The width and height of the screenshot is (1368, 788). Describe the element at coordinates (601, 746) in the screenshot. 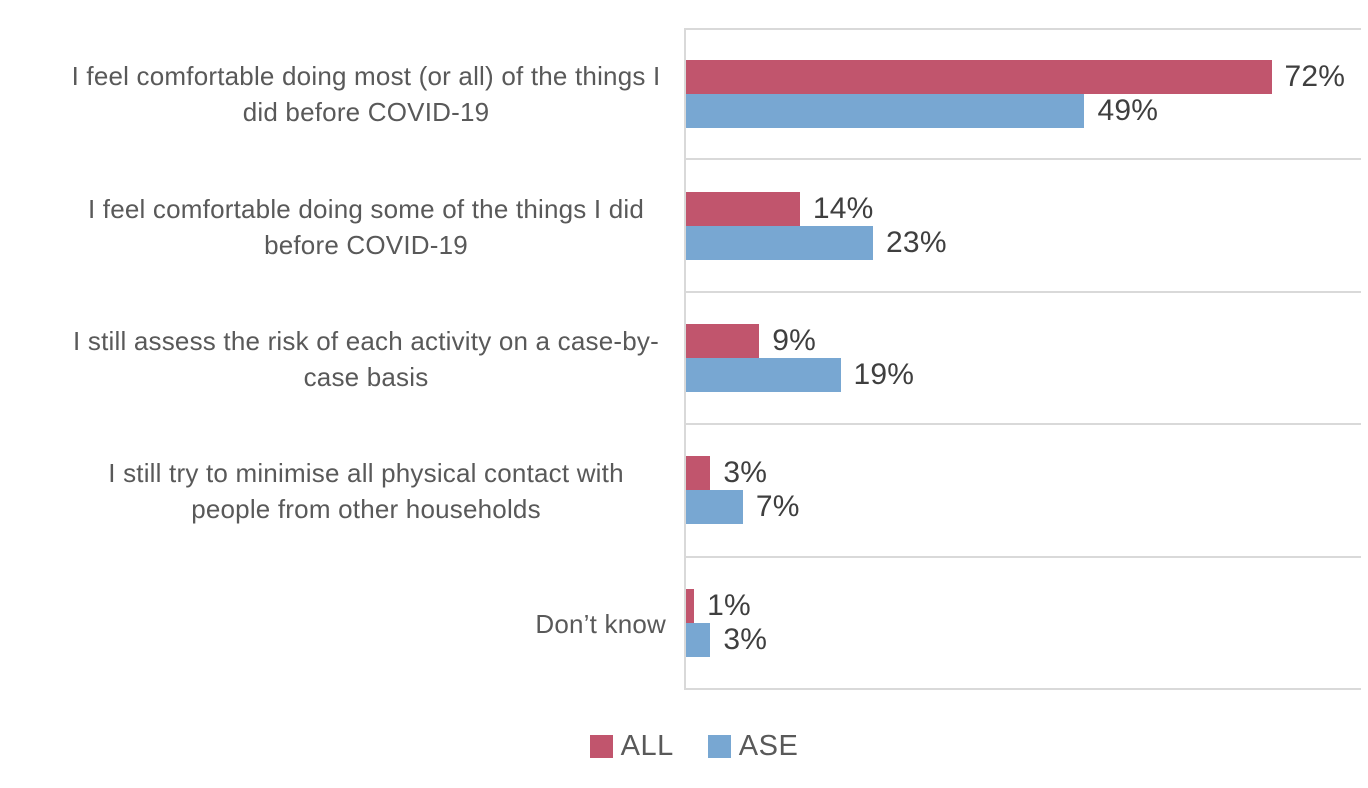

I see `legend-swatch-all` at that location.